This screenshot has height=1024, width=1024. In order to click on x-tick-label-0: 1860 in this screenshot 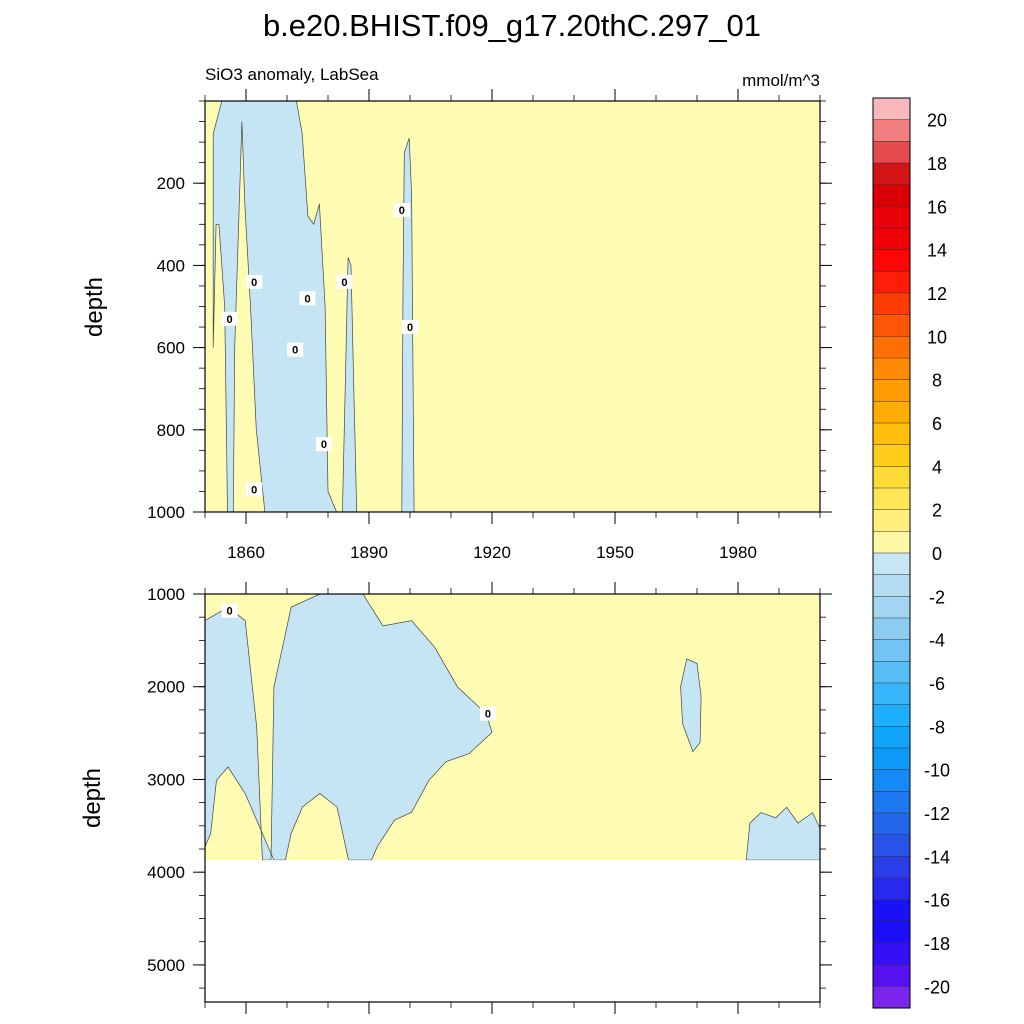, I will do `click(246, 552)`.